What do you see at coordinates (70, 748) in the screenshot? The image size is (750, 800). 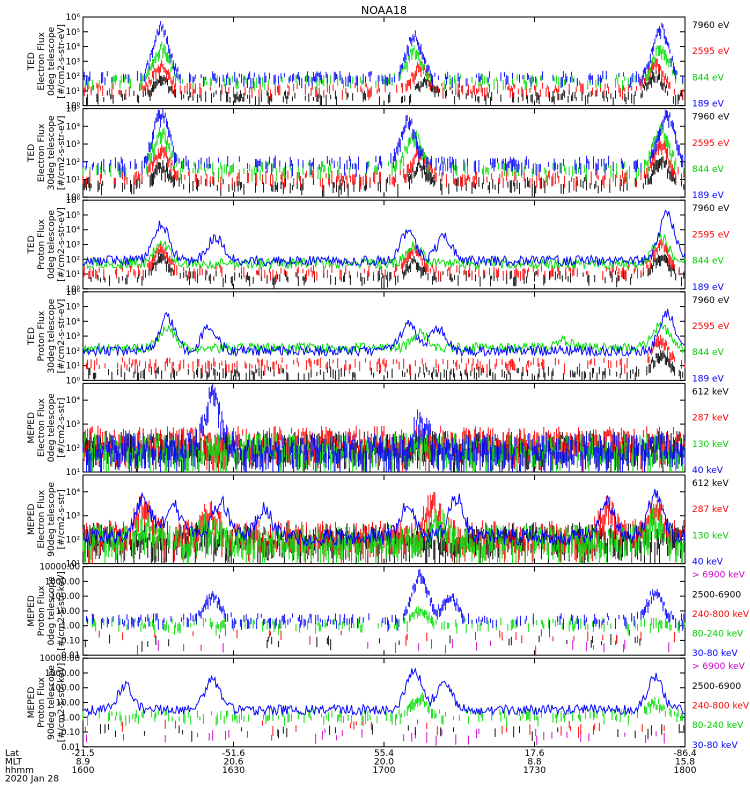 I see `y-tick-label: 0.01` at bounding box center [70, 748].